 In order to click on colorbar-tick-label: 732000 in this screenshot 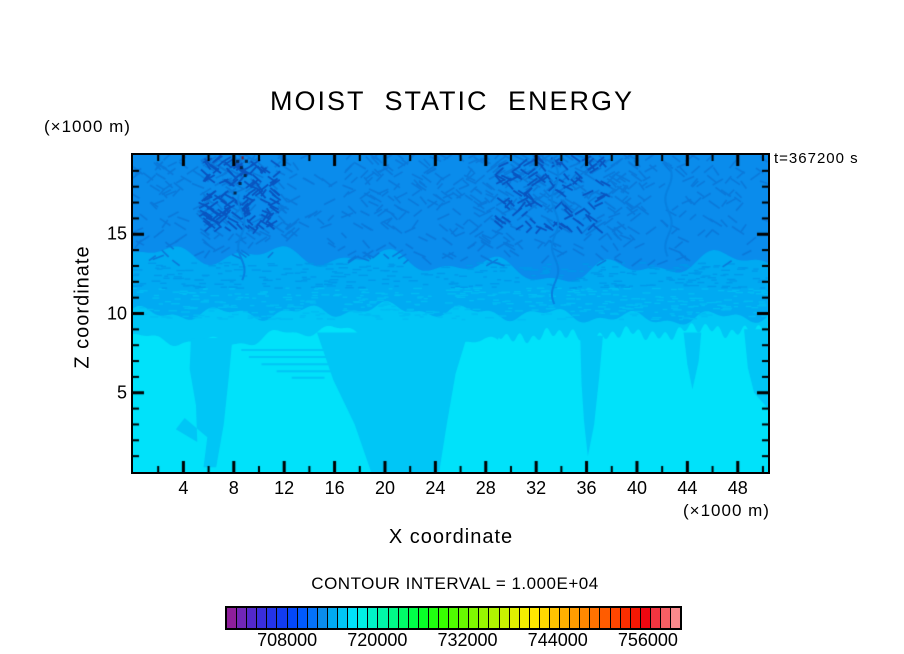, I will do `click(467, 640)`.